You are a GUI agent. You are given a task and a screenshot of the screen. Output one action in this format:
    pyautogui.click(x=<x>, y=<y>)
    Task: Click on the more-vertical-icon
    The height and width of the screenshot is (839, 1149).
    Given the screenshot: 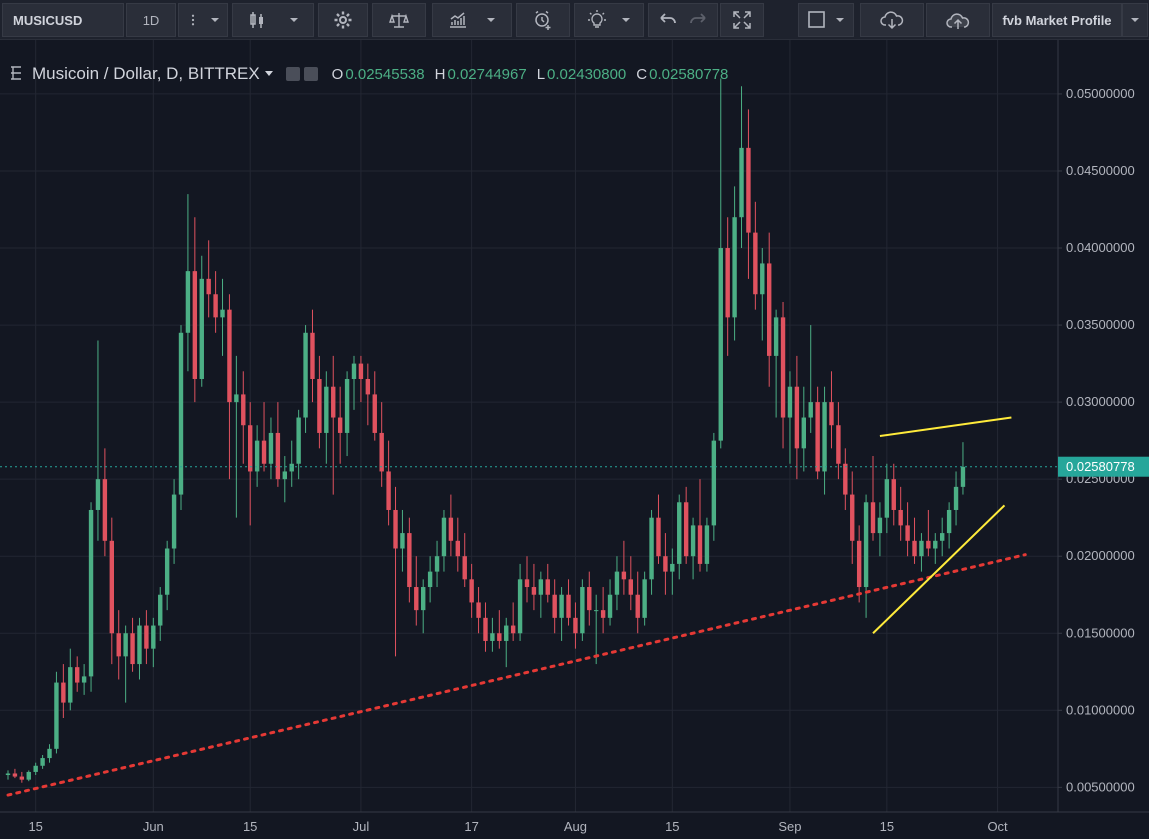 What is the action you would take?
    pyautogui.click(x=193, y=20)
    